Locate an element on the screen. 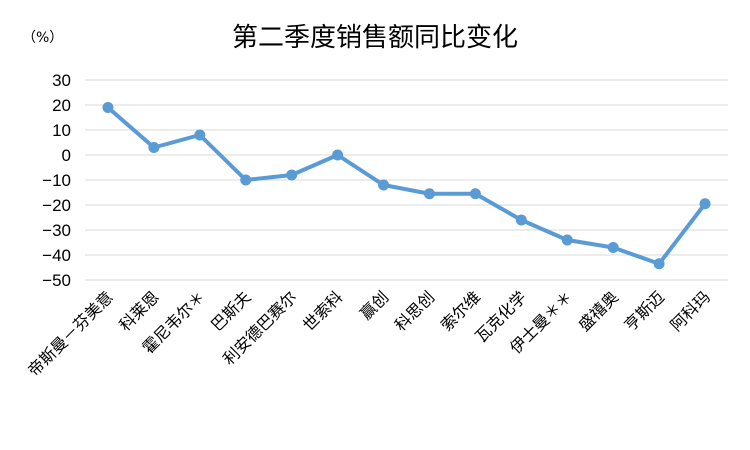  y-tick-label: −10 is located at coordinates (56, 180).